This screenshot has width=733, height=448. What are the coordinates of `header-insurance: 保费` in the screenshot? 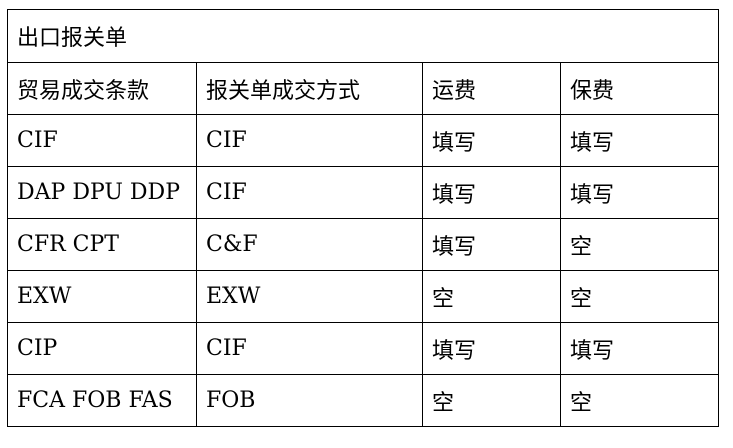 It's located at (639, 88).